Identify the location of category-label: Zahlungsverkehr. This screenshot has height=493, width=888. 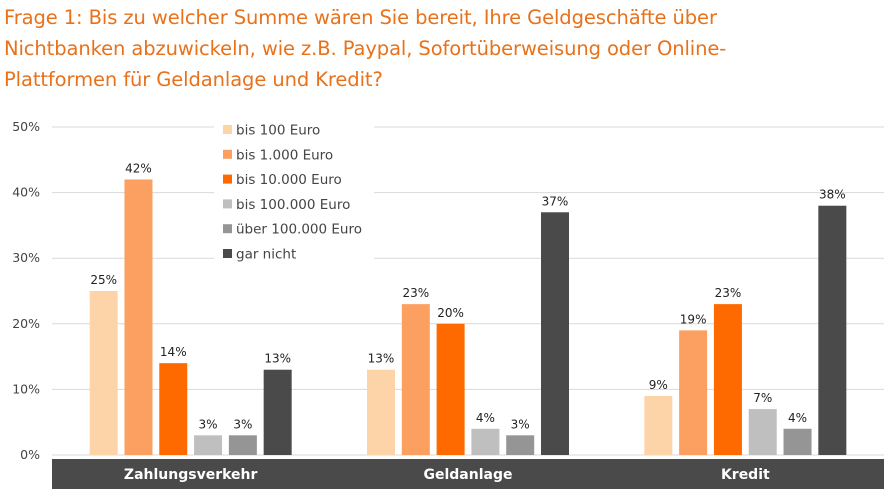
(191, 475).